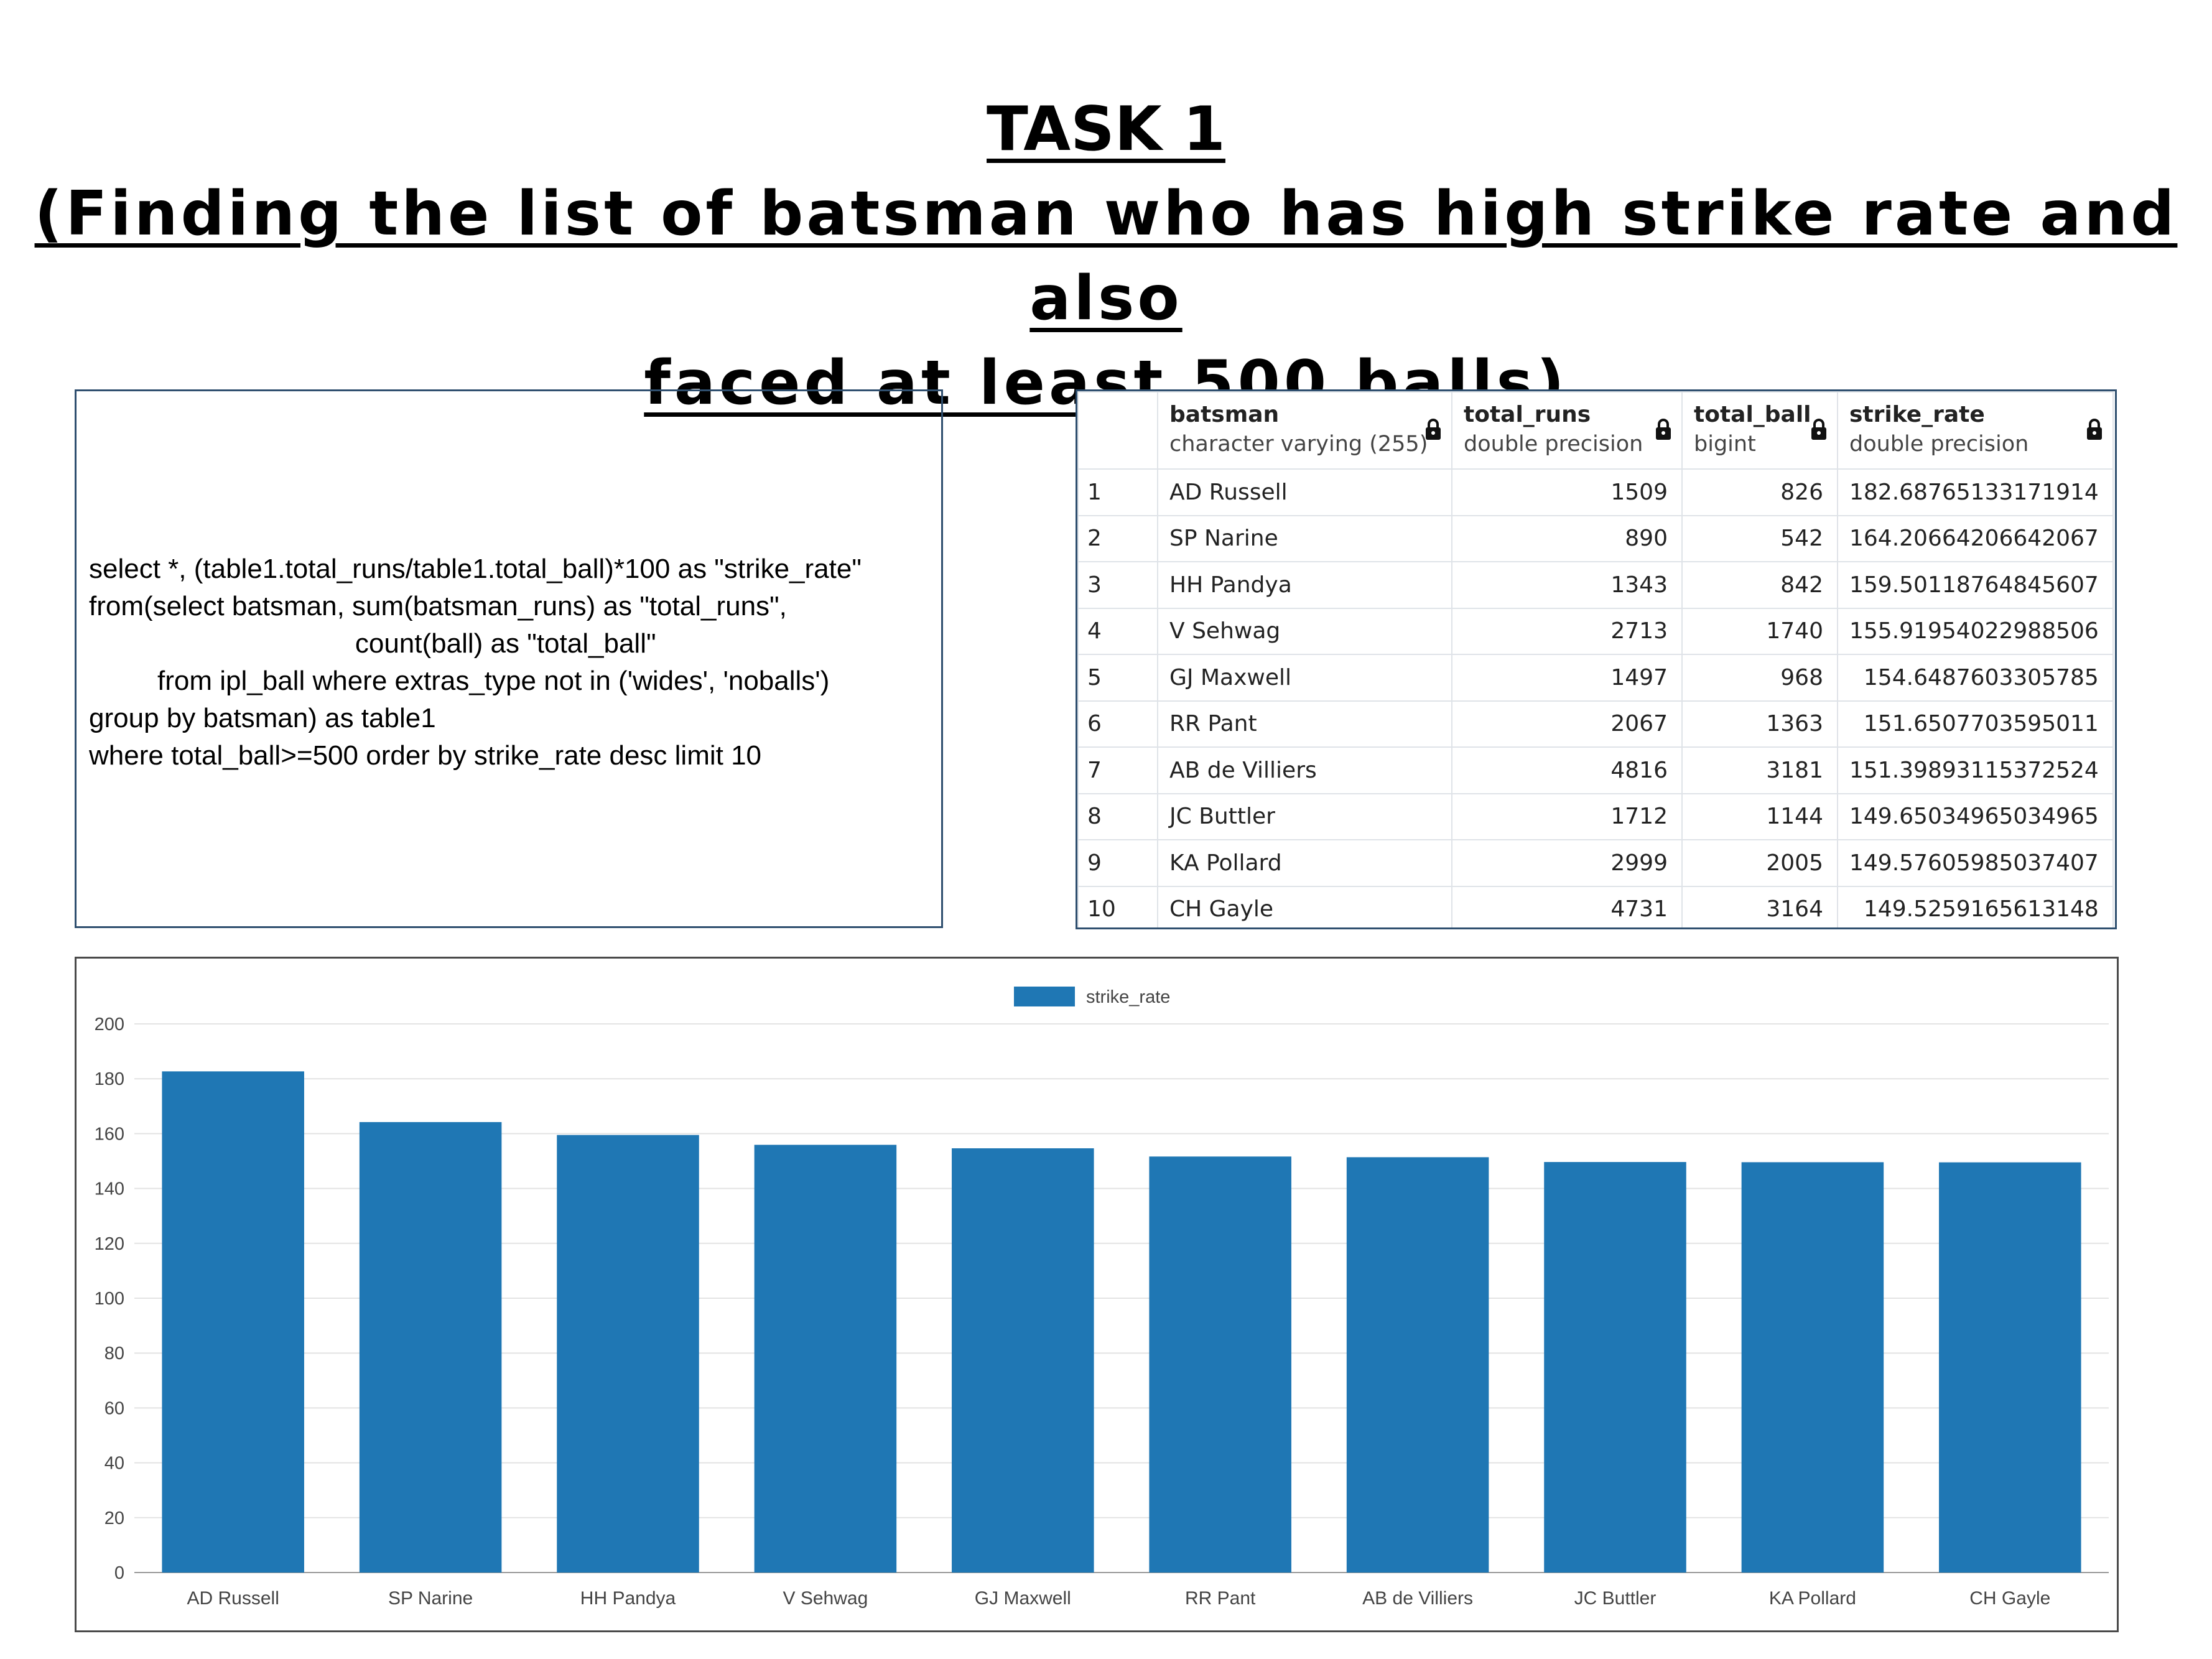 The width and height of the screenshot is (2212, 1659). I want to click on row-number: 9, so click(1117, 863).